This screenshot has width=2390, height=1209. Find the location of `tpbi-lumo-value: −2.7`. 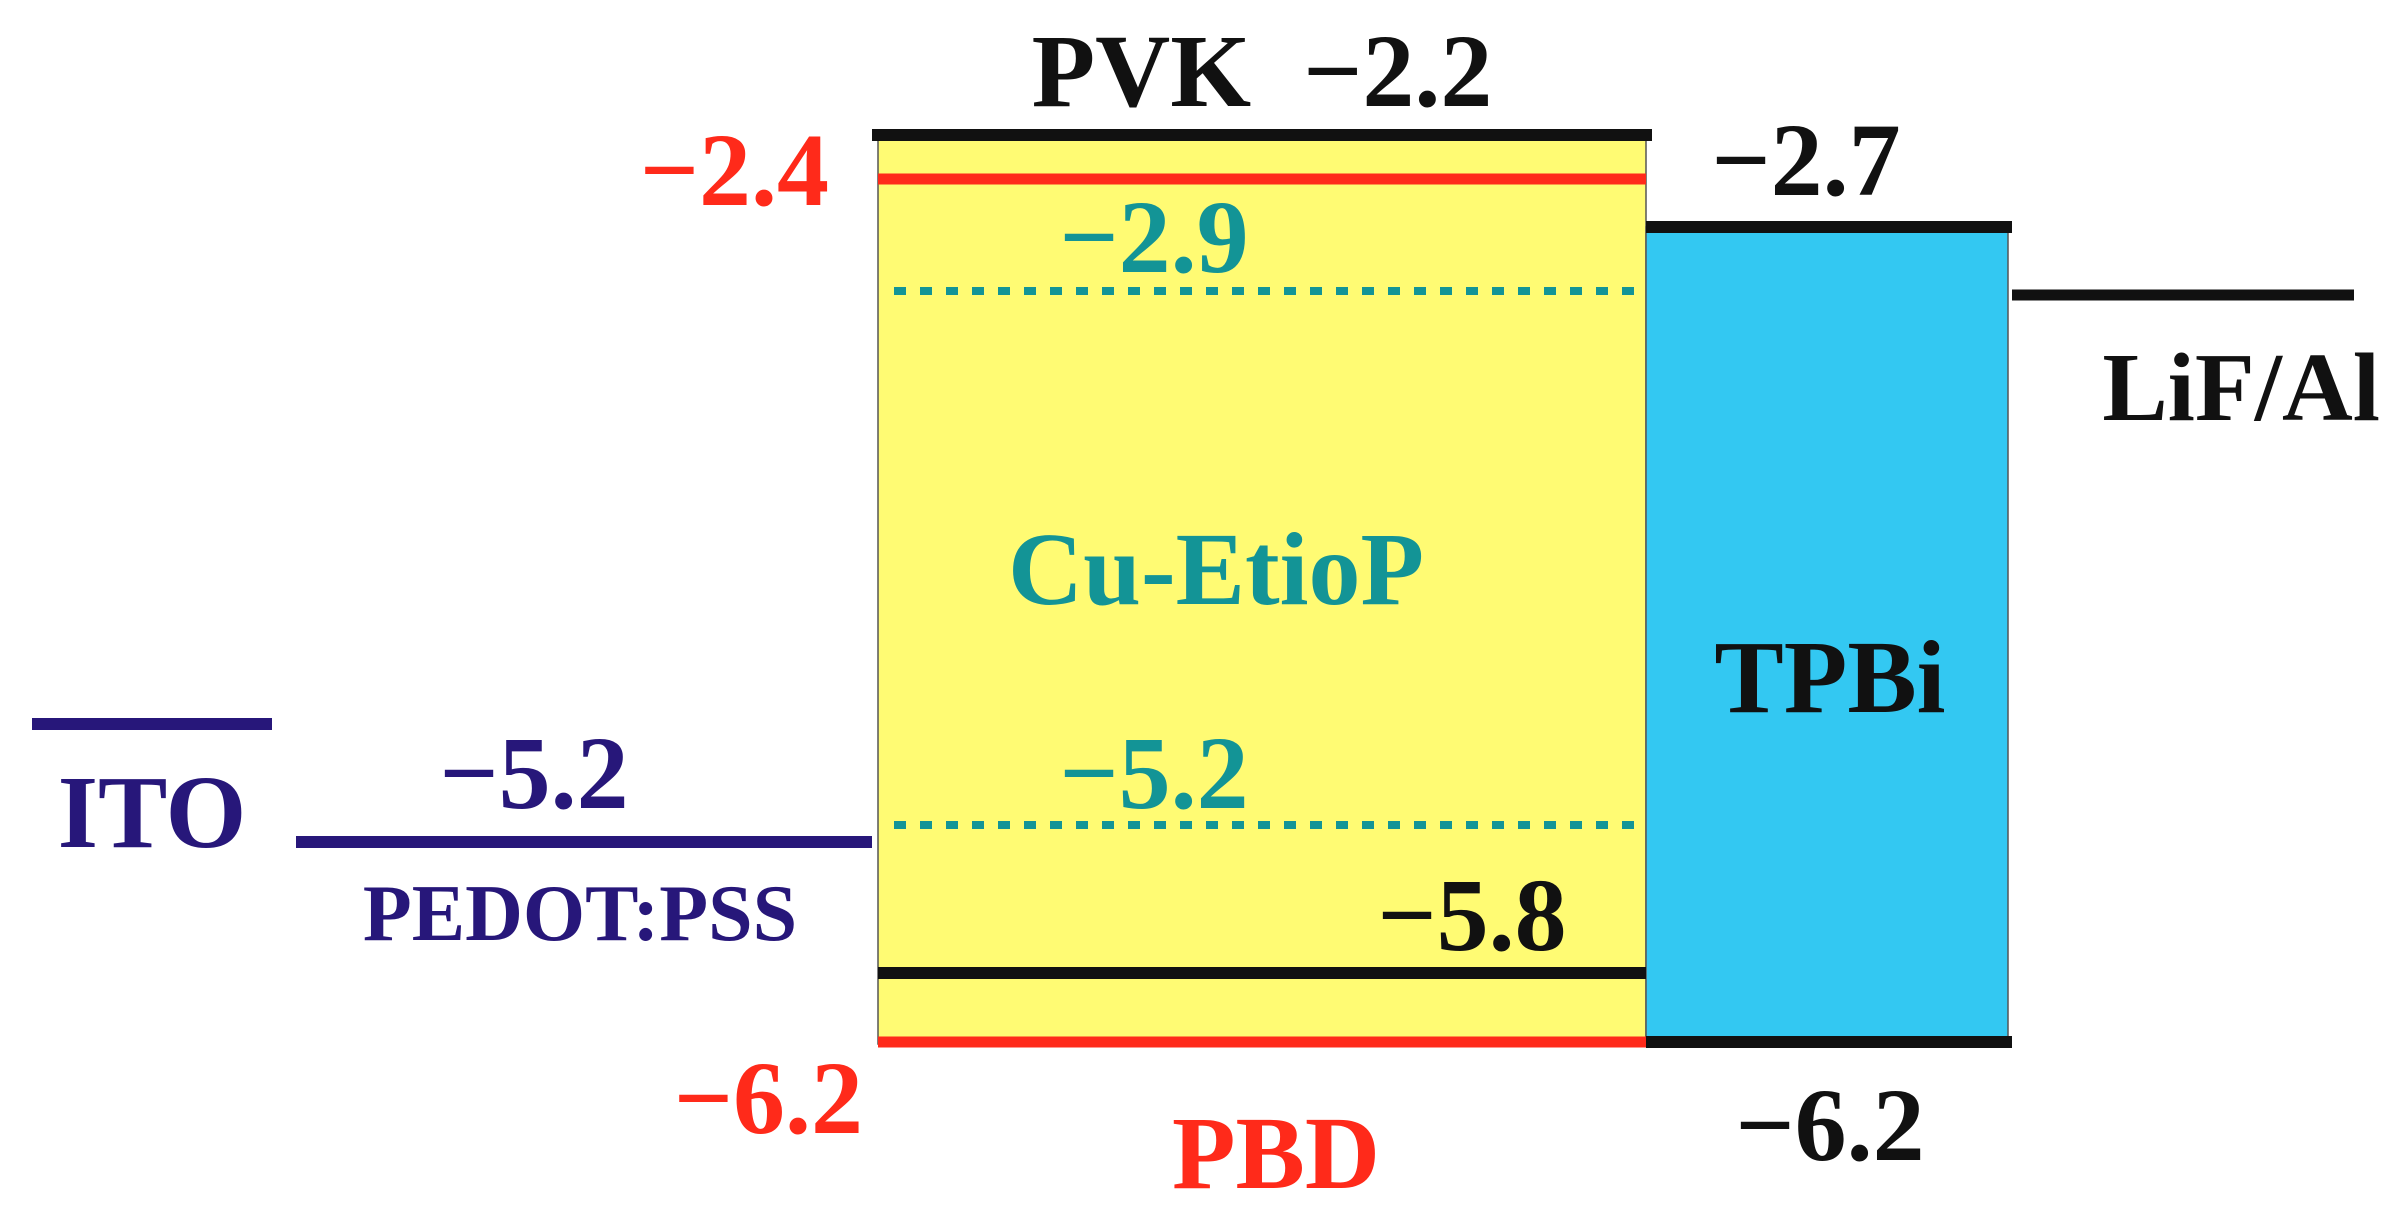

tpbi-lumo-value: −2.7 is located at coordinates (1805, 160).